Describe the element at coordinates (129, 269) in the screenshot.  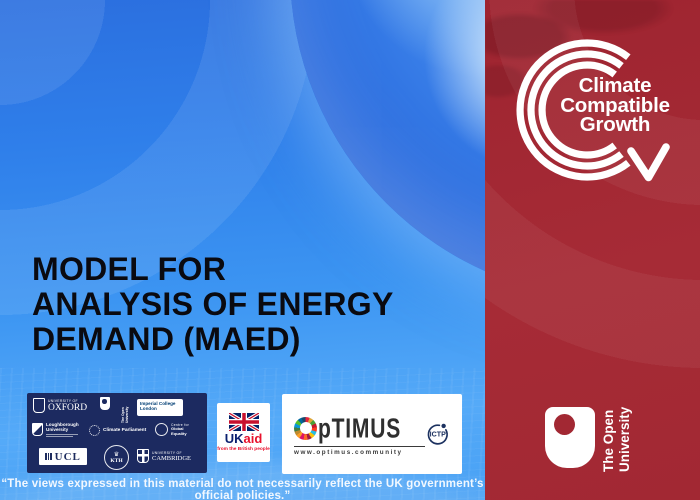
I see `title-line-1: MODEL FOR` at that location.